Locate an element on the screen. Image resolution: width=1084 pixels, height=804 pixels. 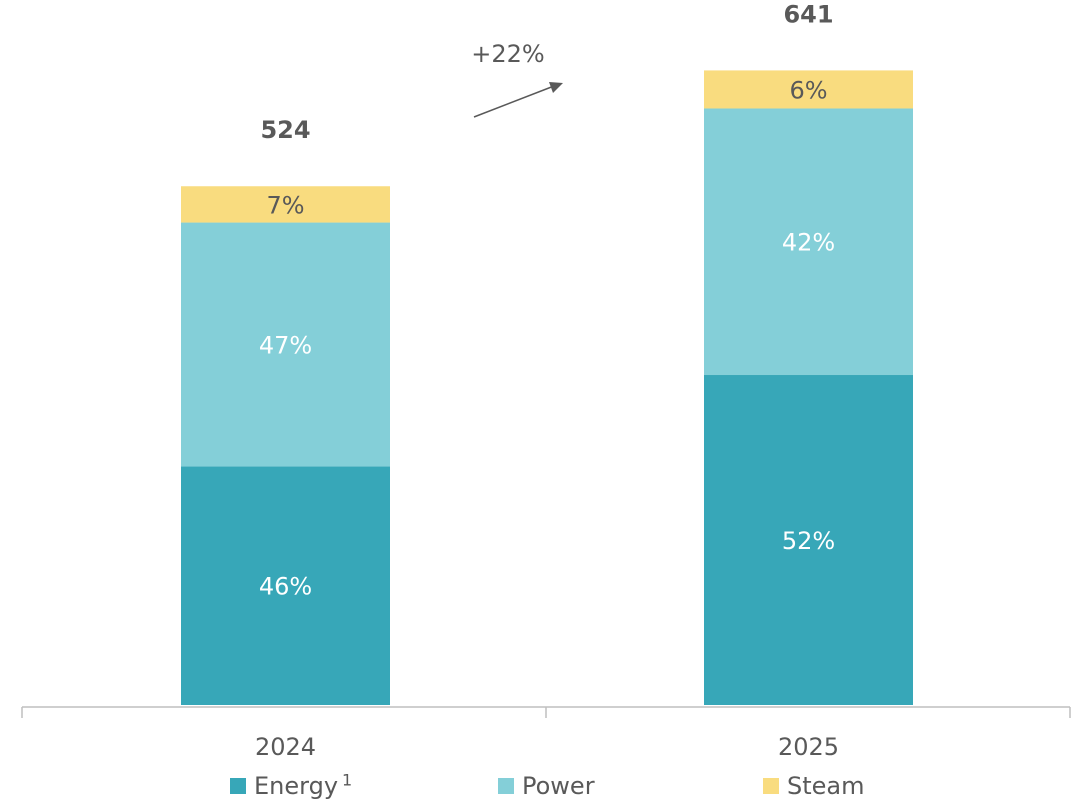
legend-label: Steam is located at coordinates (826, 786).